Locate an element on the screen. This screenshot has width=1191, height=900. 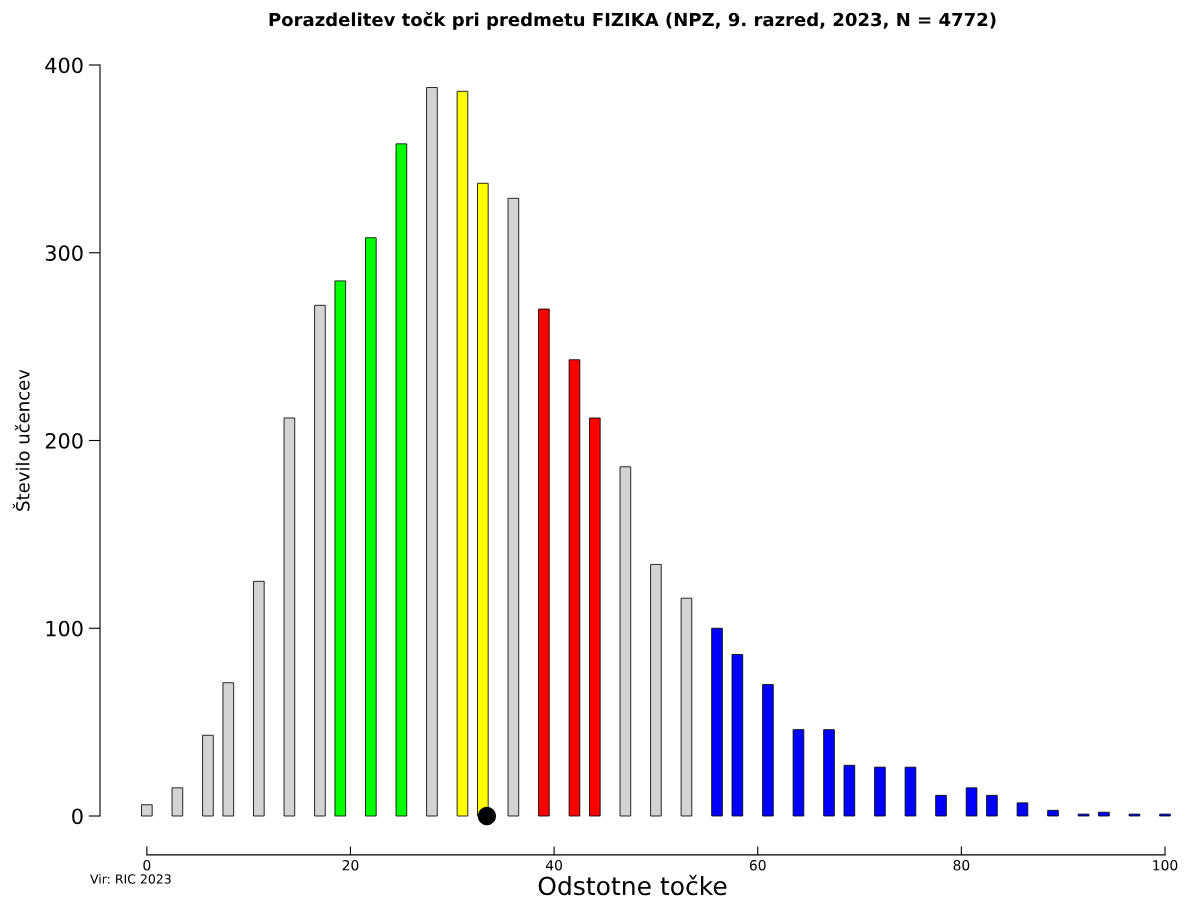
x-tick-label: 0 is located at coordinates (147, 865).